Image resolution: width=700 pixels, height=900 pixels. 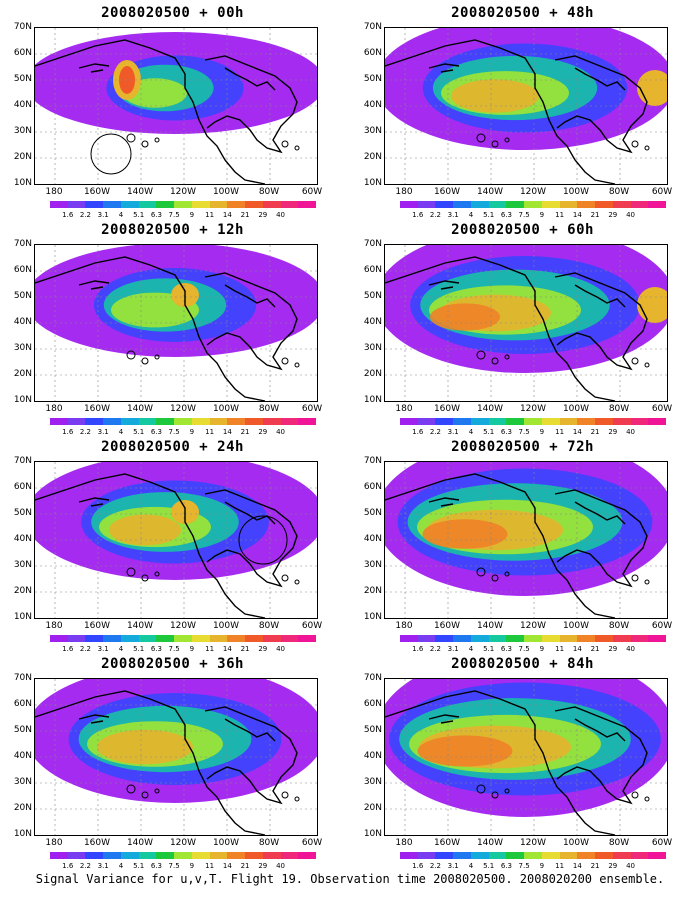 I want to click on longitude-label: 80W, so click(x=619, y=843).